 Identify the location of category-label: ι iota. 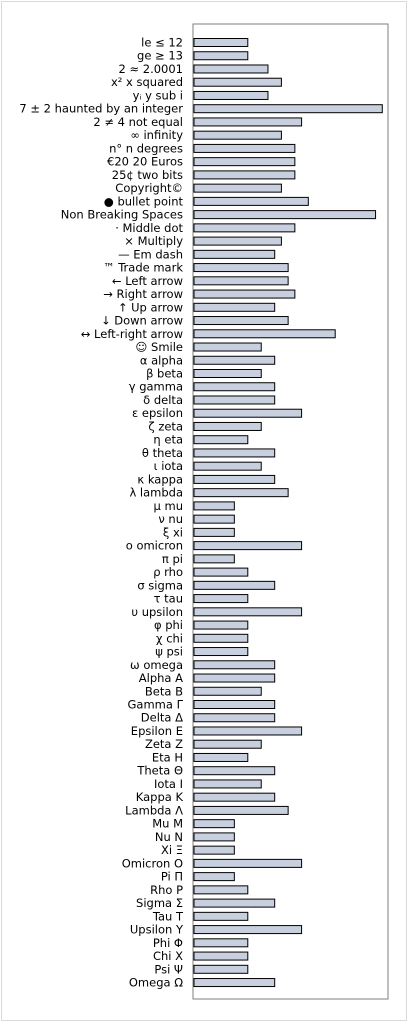
(168, 466).